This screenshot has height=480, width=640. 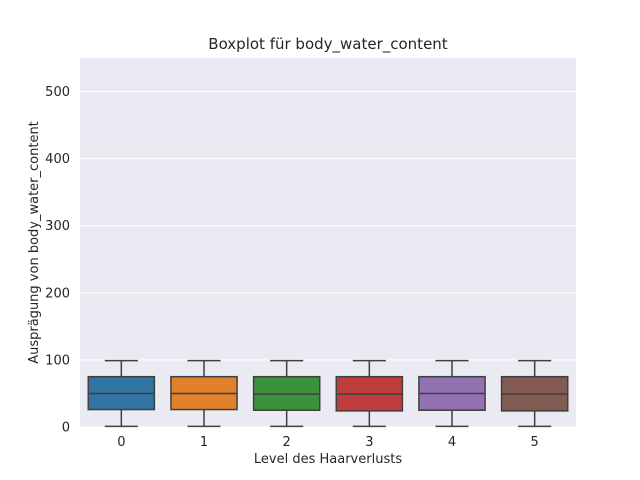 I want to click on x-tick-label: 4, so click(x=452, y=442).